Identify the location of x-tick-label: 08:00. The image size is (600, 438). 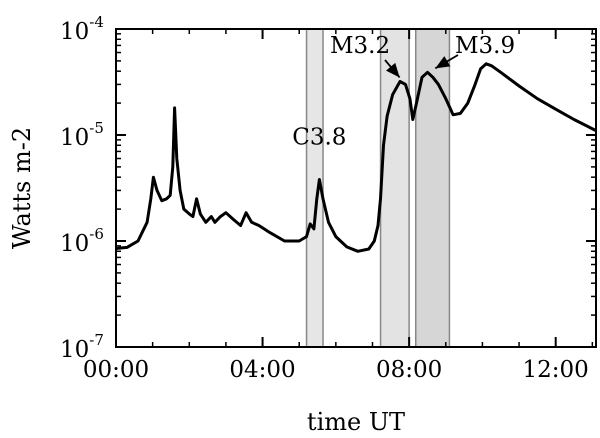
(409, 370).